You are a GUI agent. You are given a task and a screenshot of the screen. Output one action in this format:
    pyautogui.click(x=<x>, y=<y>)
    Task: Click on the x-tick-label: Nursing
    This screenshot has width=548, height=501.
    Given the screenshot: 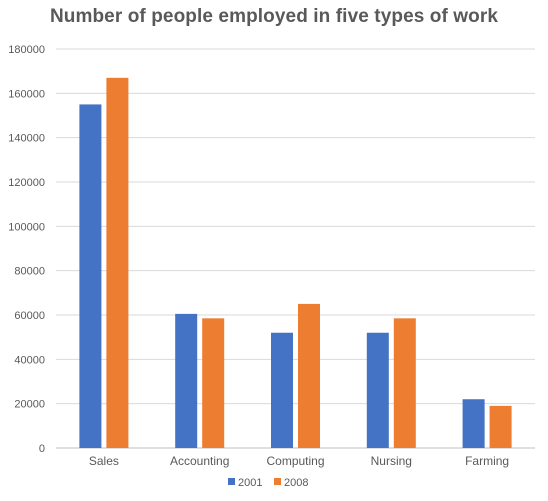 What is the action you would take?
    pyautogui.click(x=391, y=461)
    